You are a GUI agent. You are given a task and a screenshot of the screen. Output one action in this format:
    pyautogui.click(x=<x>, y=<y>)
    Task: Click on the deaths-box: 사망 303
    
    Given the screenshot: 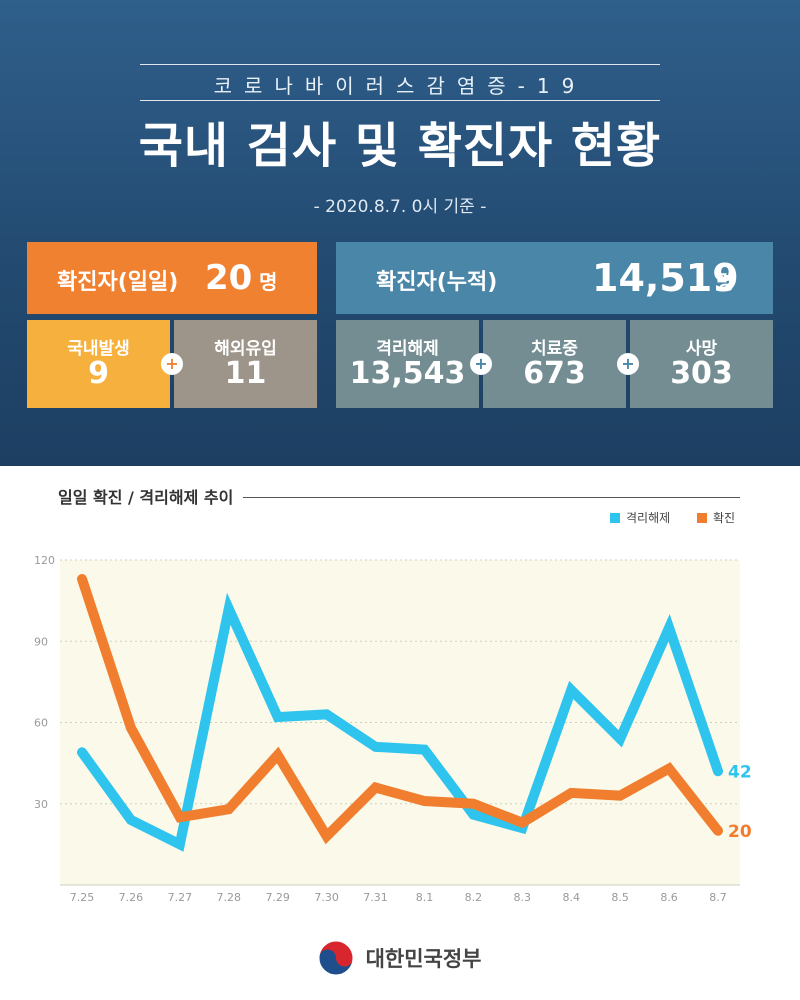 What is the action you would take?
    pyautogui.click(x=701, y=364)
    